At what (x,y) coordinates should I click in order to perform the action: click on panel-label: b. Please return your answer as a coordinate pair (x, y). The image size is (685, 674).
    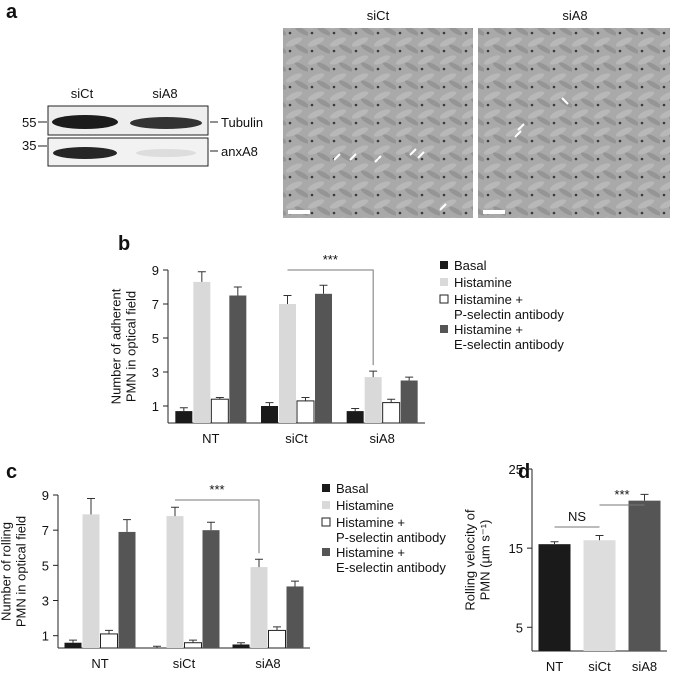
    Looking at the image, I should click on (124, 244).